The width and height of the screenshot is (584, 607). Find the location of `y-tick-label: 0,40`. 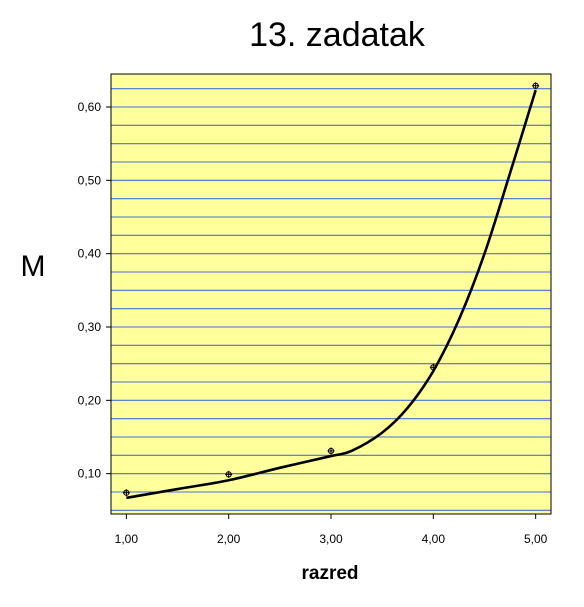

y-tick-label: 0,40 is located at coordinates (90, 254).